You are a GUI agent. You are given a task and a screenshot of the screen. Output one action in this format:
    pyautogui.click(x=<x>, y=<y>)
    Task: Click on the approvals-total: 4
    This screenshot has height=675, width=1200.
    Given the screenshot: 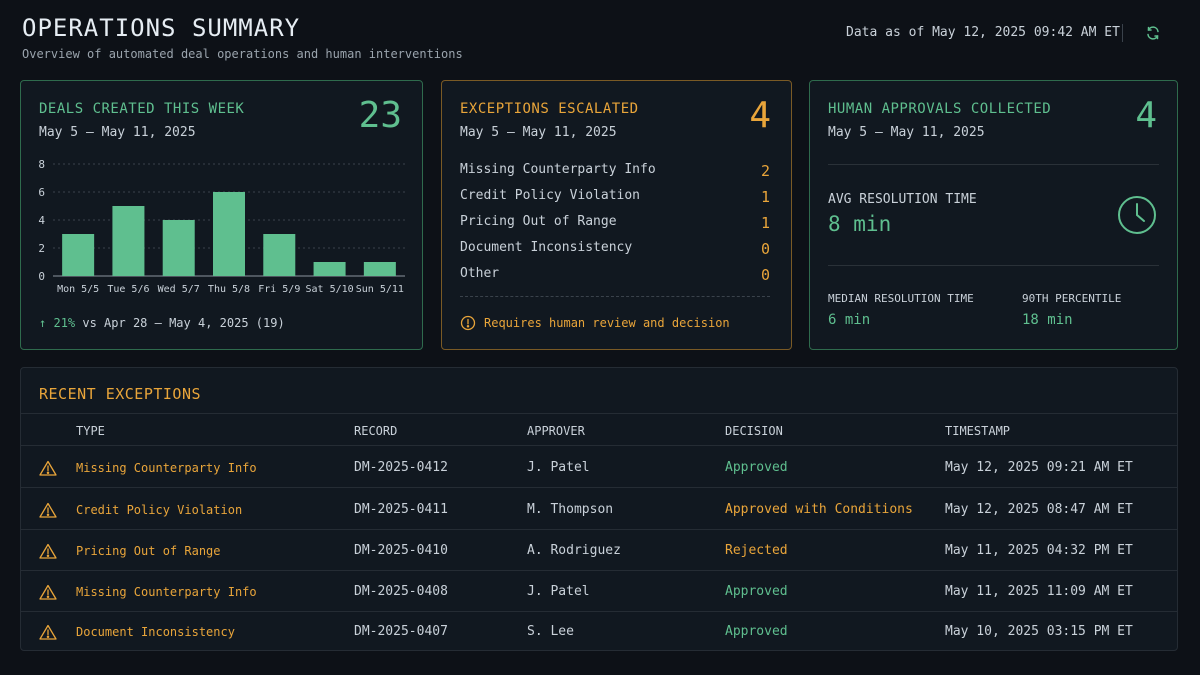 What is the action you would take?
    pyautogui.click(x=1146, y=115)
    